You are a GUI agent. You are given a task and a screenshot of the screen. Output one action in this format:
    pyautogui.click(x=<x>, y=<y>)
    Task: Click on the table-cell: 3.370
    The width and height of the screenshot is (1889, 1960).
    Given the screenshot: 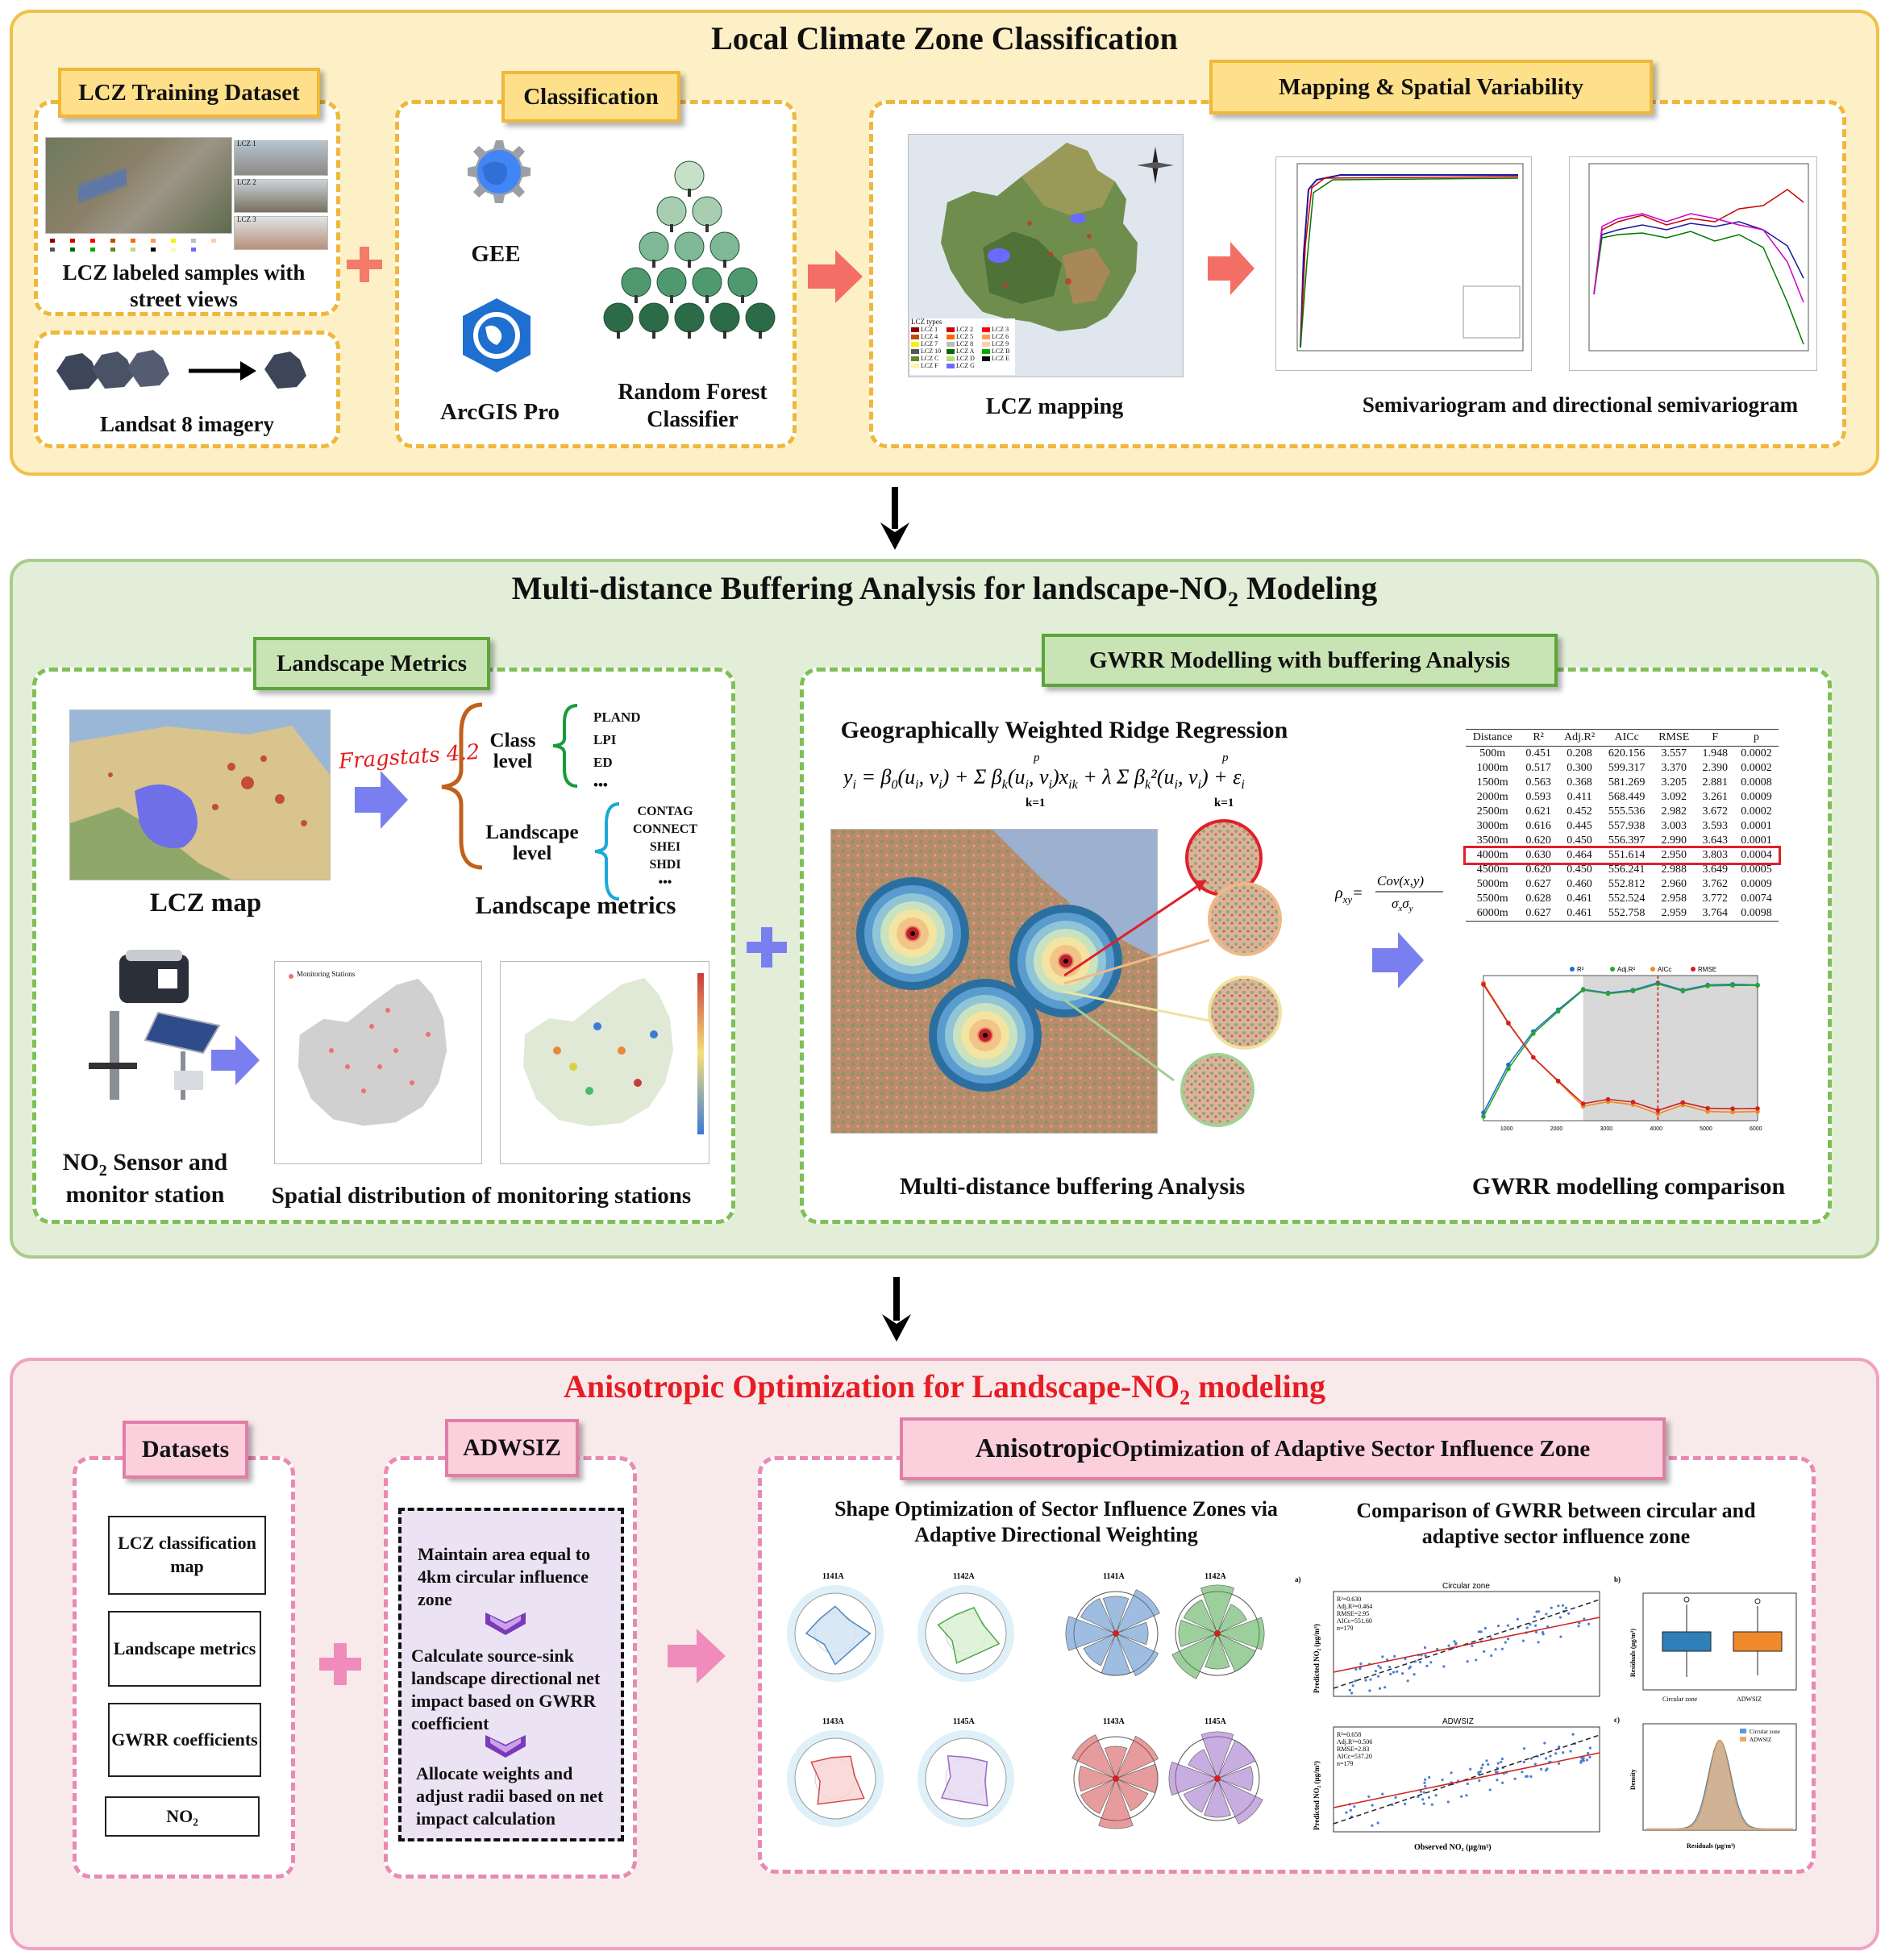 What is the action you would take?
    pyautogui.click(x=1674, y=768)
    